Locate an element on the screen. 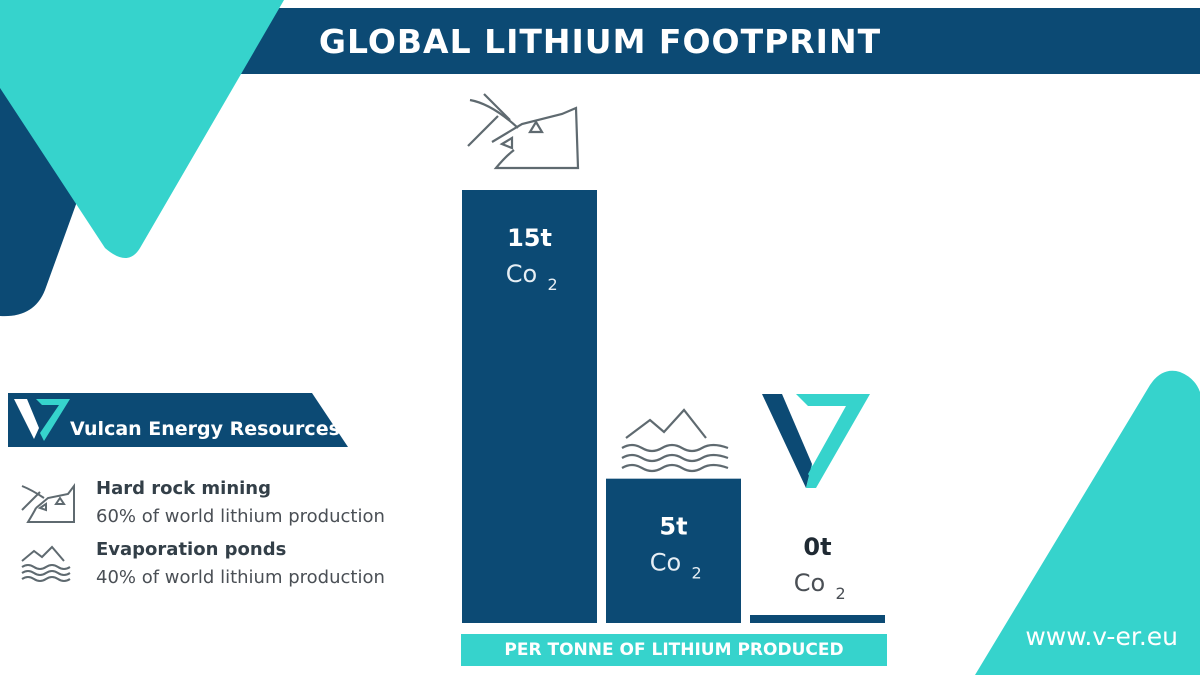 The image size is (1200, 675). title-bar: GLOBAL LITHIUM FOOTPRINT is located at coordinates (600, 41).